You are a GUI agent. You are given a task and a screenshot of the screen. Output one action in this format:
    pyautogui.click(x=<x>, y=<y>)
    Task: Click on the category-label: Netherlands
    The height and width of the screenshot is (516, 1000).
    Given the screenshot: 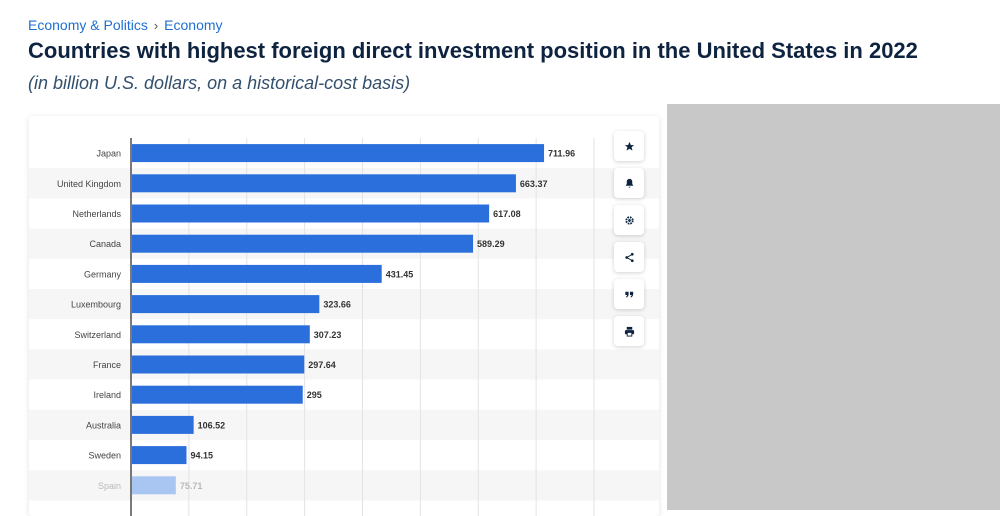 What is the action you would take?
    pyautogui.click(x=96, y=214)
    